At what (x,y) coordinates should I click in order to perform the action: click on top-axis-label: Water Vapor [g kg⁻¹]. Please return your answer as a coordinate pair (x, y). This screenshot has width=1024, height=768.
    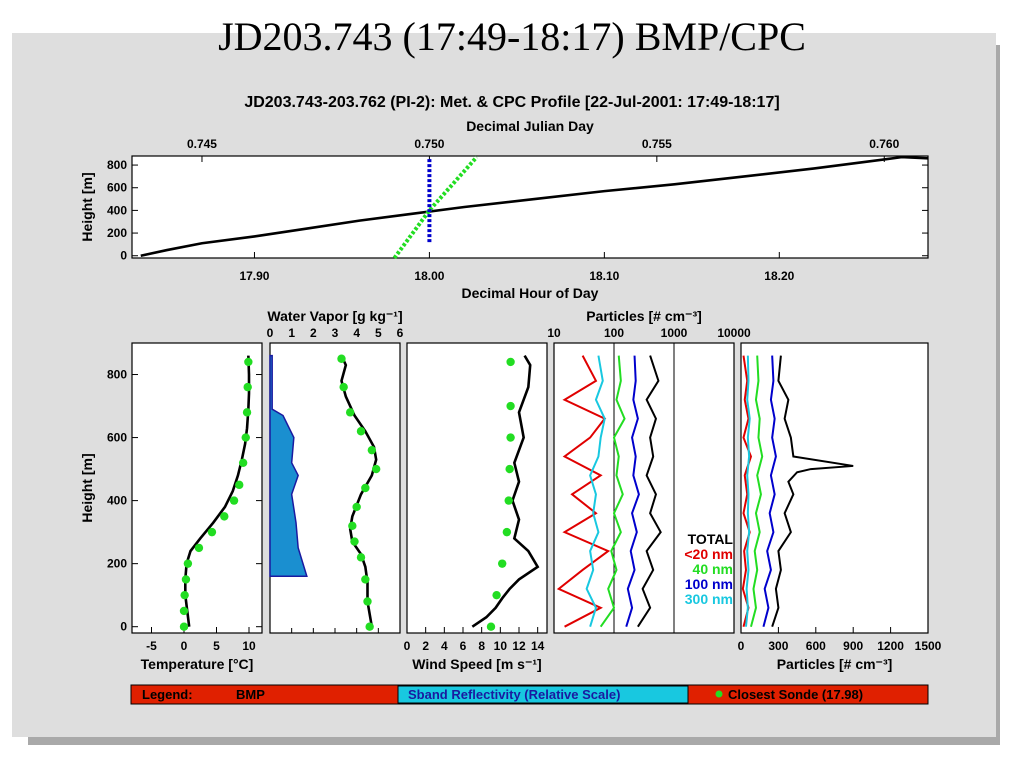
    Looking at the image, I should click on (334, 316).